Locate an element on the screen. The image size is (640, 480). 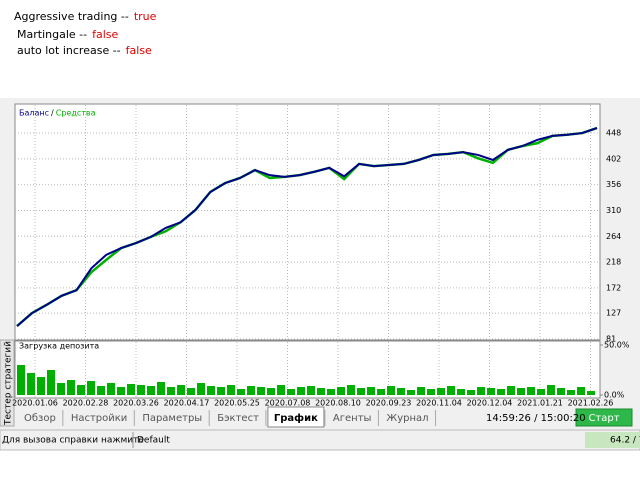
status-traffic: 64.2 / 7 is located at coordinates (625, 441).